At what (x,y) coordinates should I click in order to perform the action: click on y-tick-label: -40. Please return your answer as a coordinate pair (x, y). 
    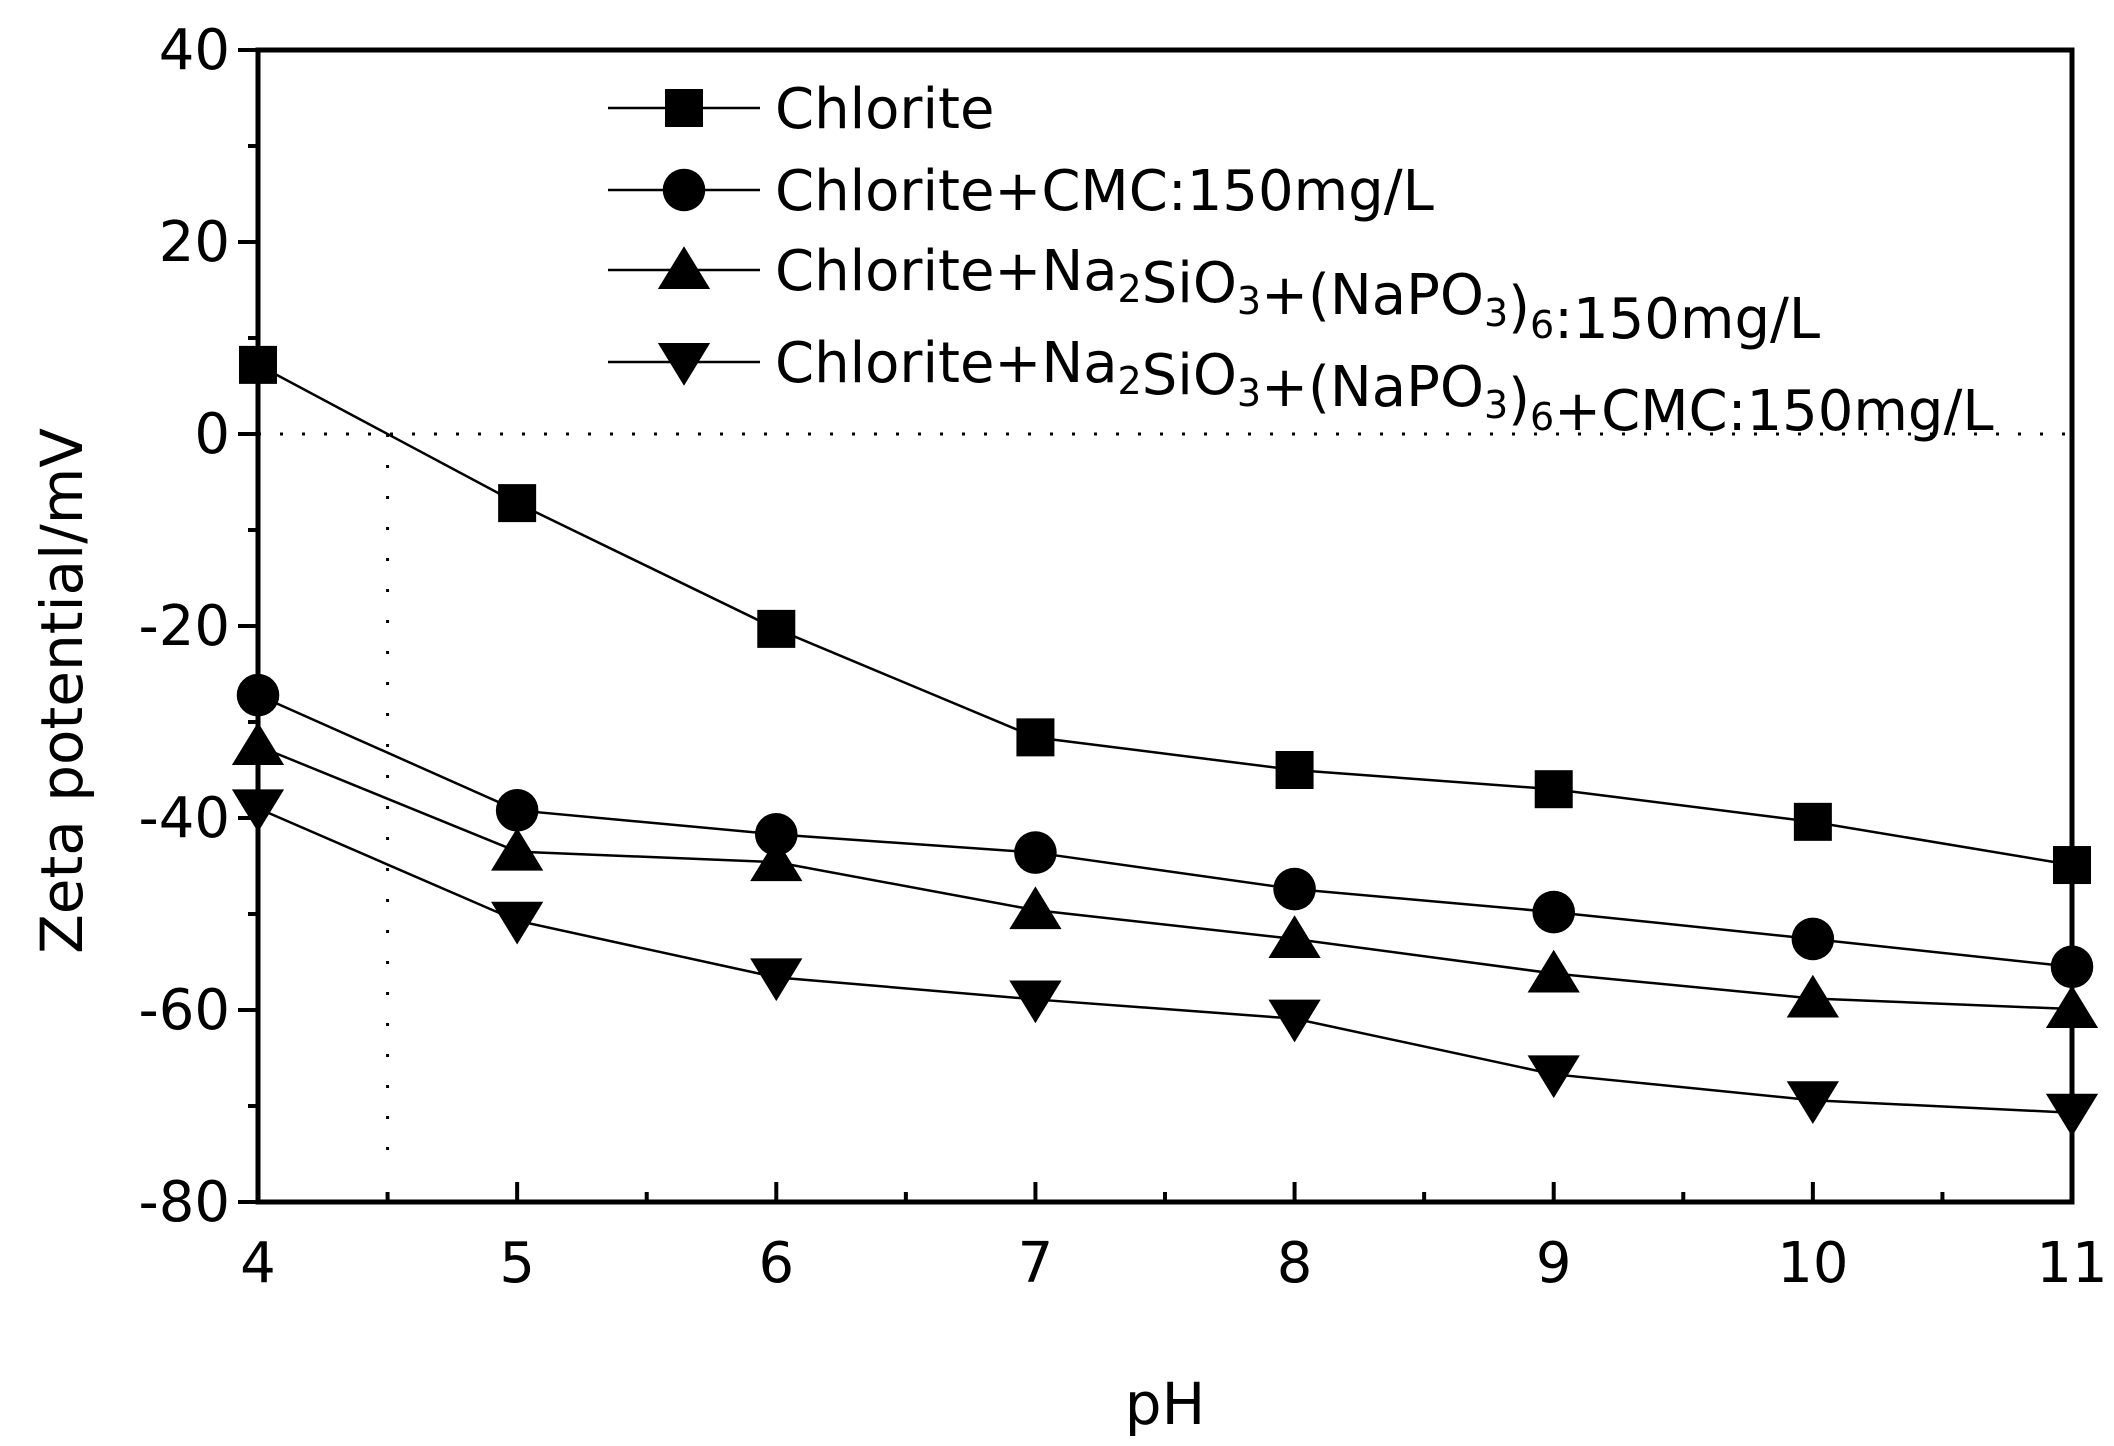
    Looking at the image, I should click on (184, 818).